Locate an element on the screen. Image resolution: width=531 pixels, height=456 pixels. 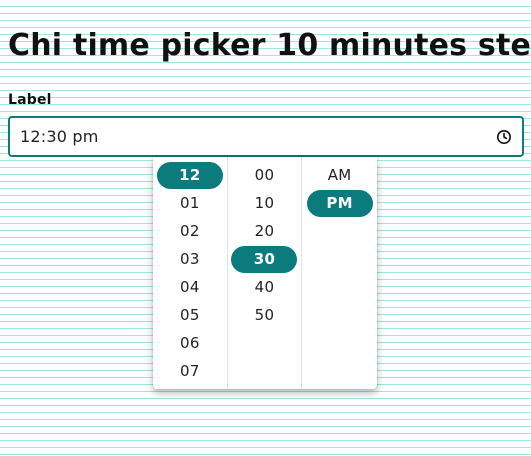
minute-option: 30 is located at coordinates (265, 259).